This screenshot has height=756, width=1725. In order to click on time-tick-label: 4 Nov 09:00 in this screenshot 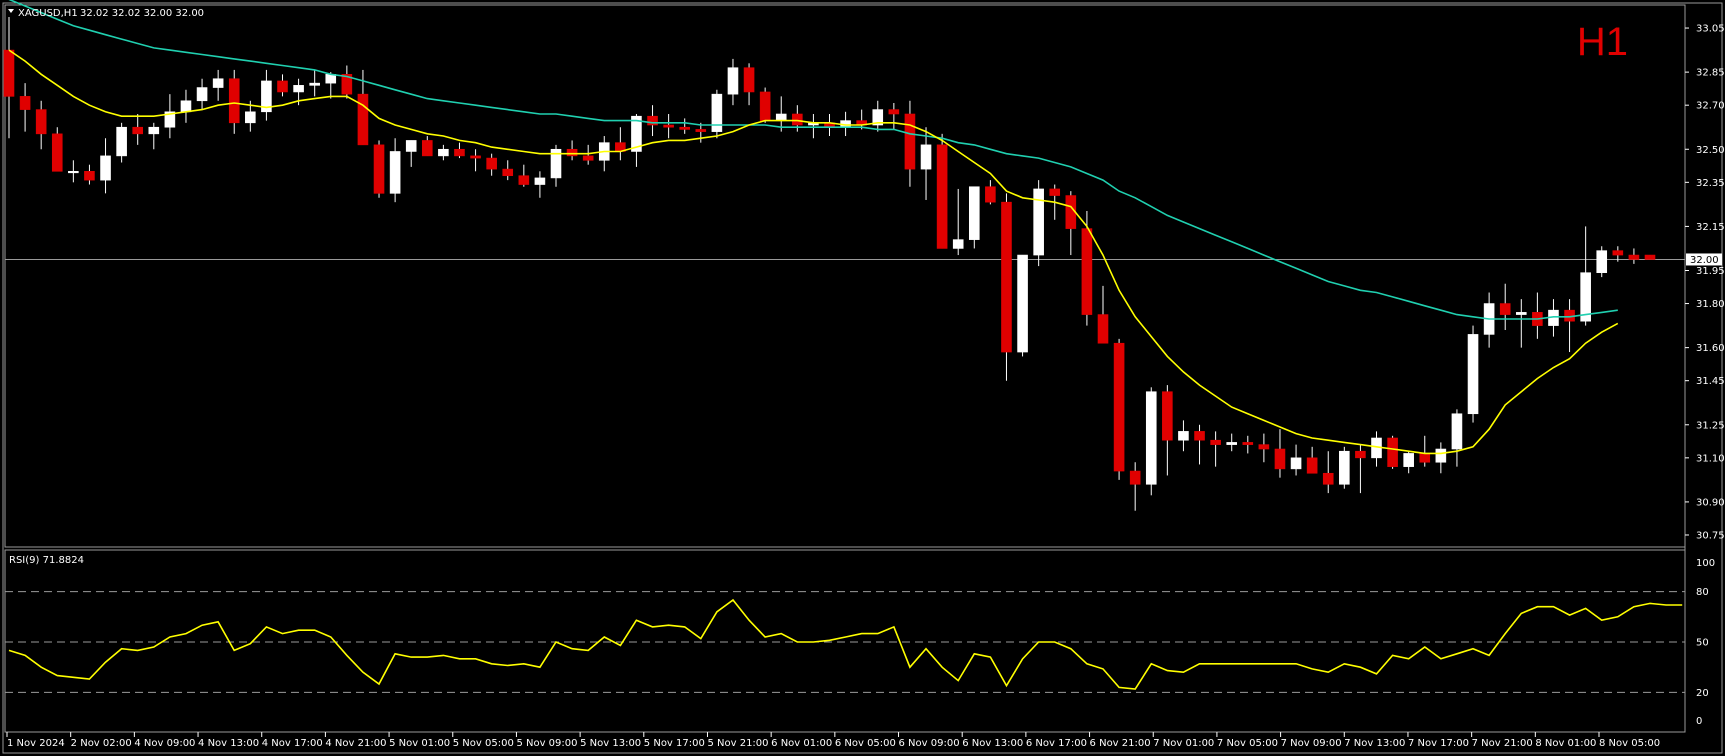, I will do `click(164, 743)`.